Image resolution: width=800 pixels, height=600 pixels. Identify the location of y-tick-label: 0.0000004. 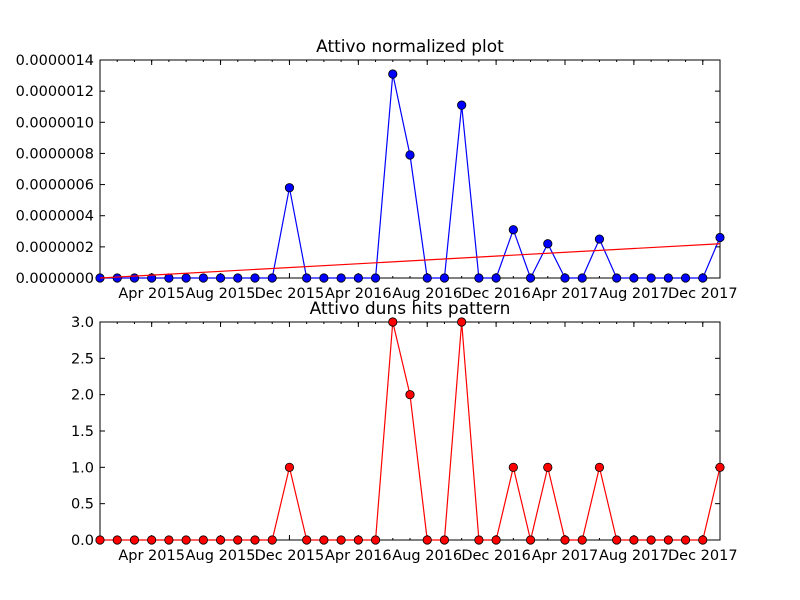
(55, 217).